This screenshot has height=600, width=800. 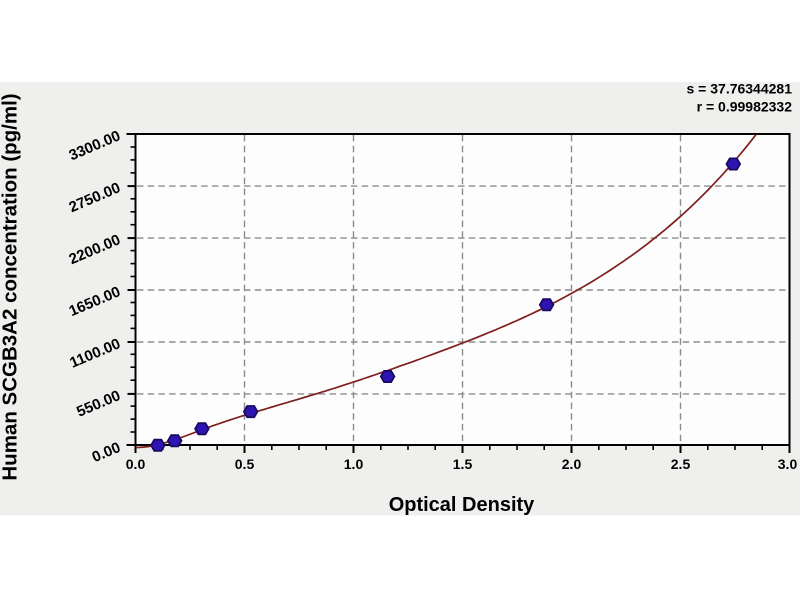 I want to click on svg-text: 1.0, so click(x=354, y=464).